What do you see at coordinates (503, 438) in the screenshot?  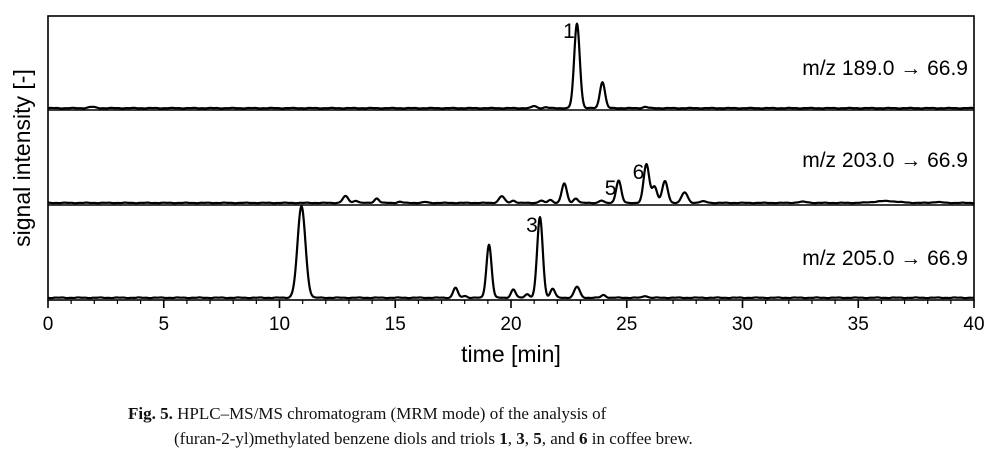 I see `caption-compound-1: 1` at bounding box center [503, 438].